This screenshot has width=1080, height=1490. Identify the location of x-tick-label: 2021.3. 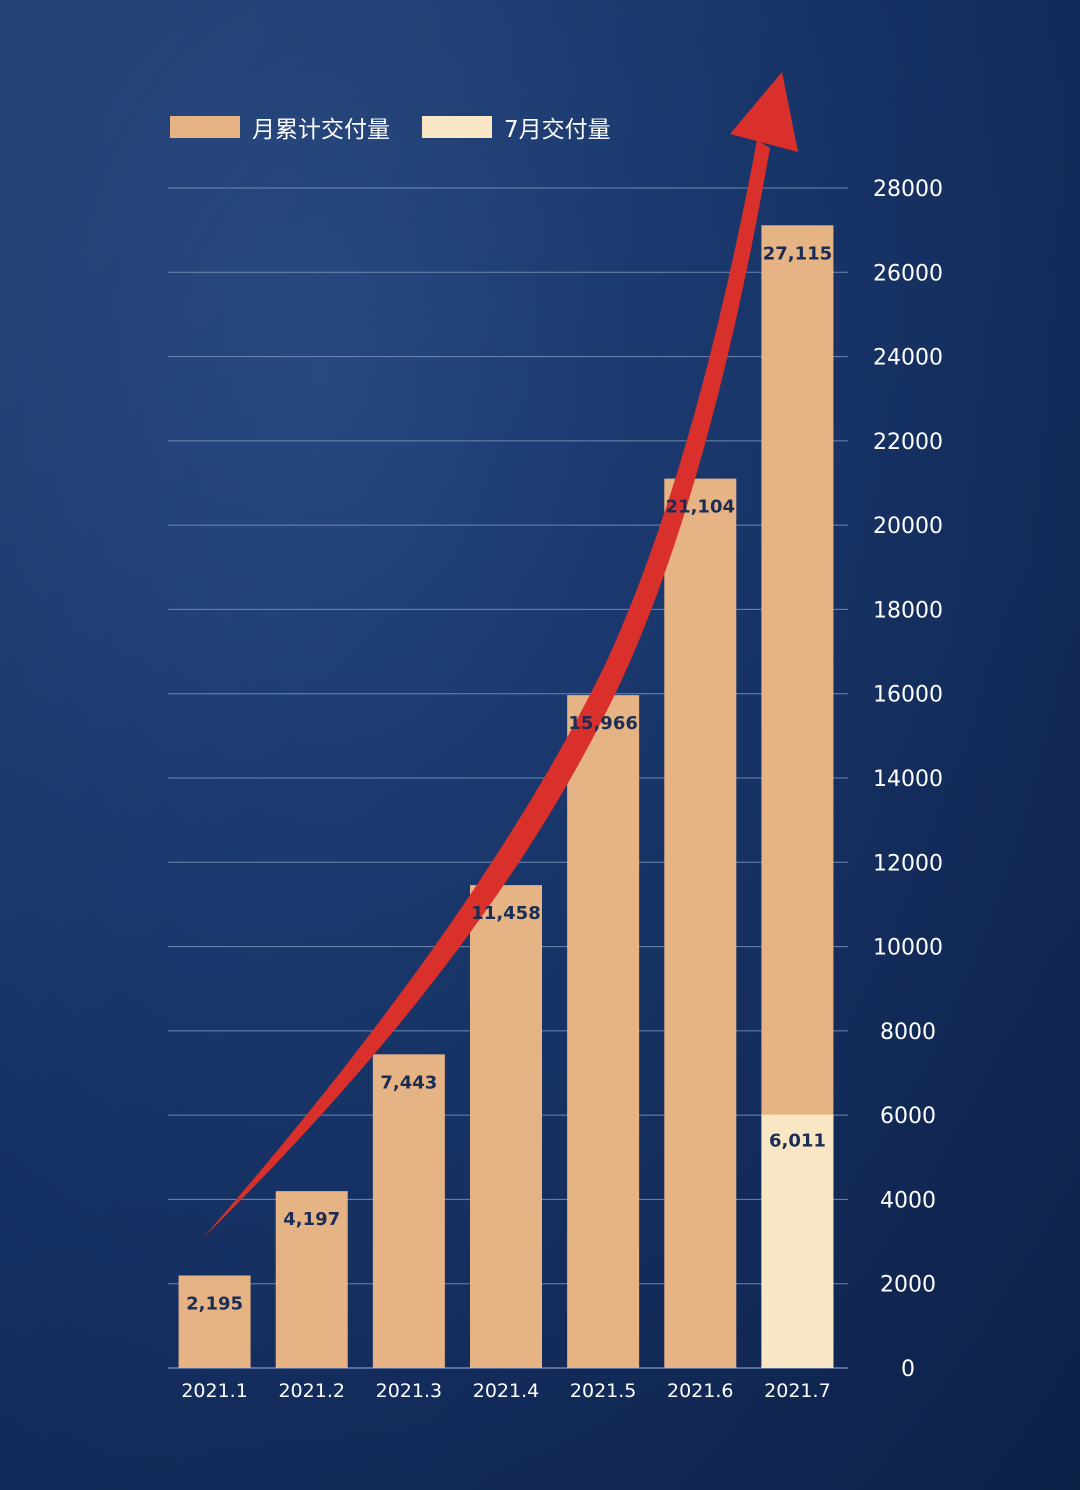
(409, 1391).